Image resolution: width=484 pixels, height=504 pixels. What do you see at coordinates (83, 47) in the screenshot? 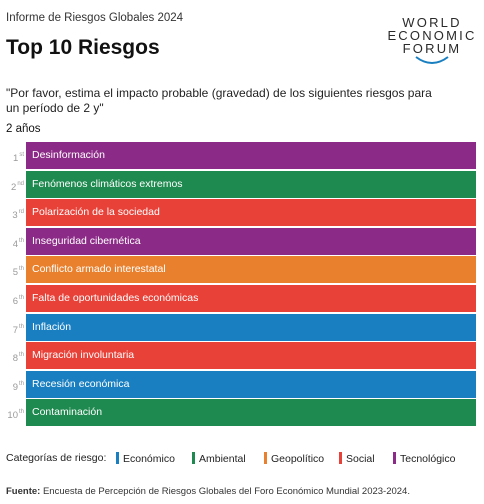
I see `page-title: Top 10 Riesgos` at bounding box center [83, 47].